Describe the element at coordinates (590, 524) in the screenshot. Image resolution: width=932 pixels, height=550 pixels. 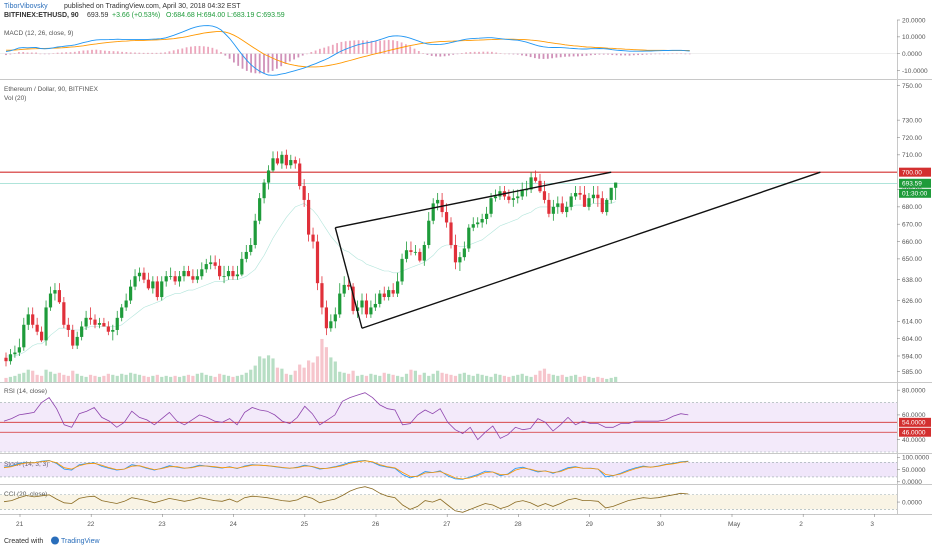
I see `x-tick-label: 29` at that location.